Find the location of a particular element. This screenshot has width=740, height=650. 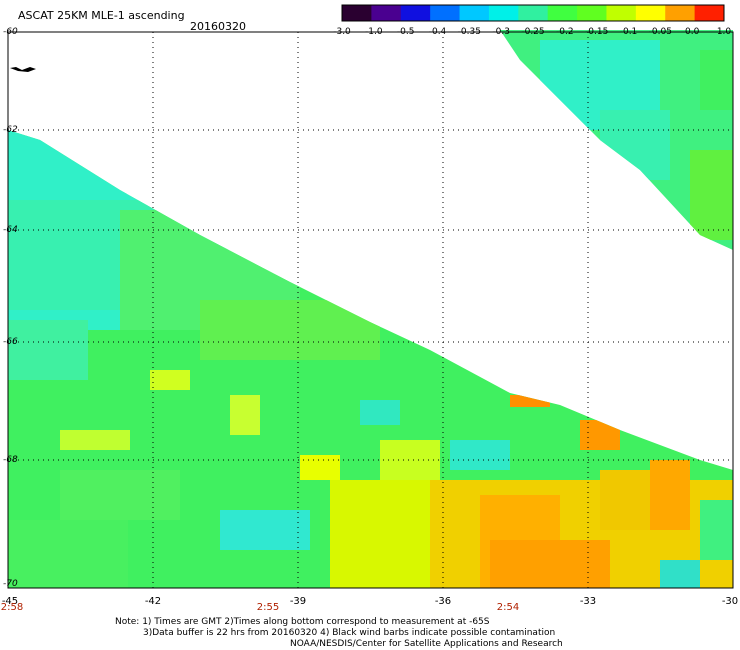

colorbar-tick-label: -0.4 is located at coordinates (437, 32).